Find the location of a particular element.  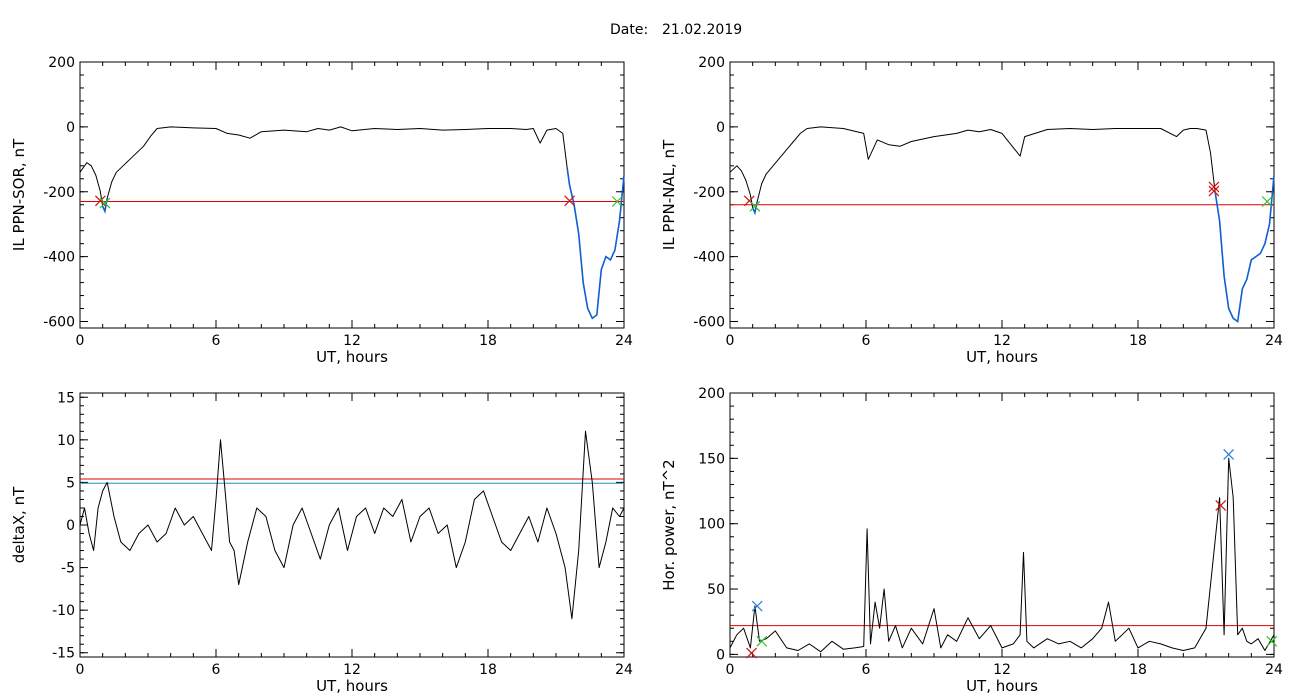

y-axis-label: deltaX, nT is located at coordinates (19, 524).